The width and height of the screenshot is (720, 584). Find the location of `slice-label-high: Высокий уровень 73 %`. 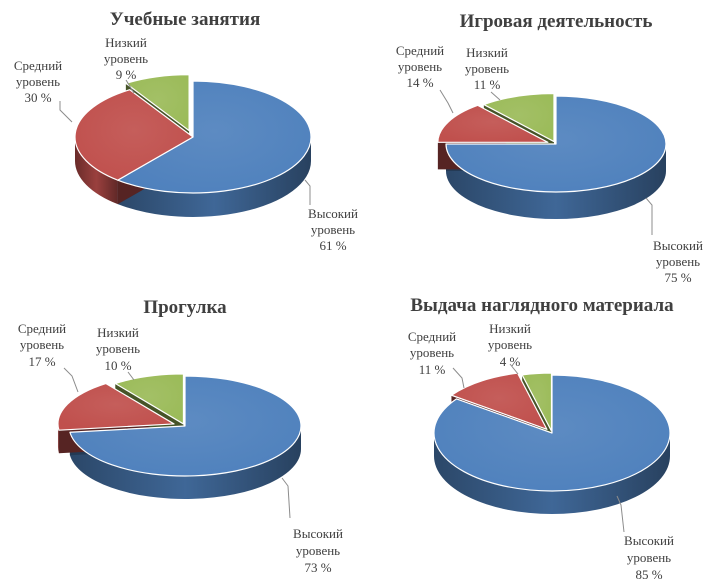

slice-label-high: Высокий уровень 73 % is located at coordinates (312, 526).